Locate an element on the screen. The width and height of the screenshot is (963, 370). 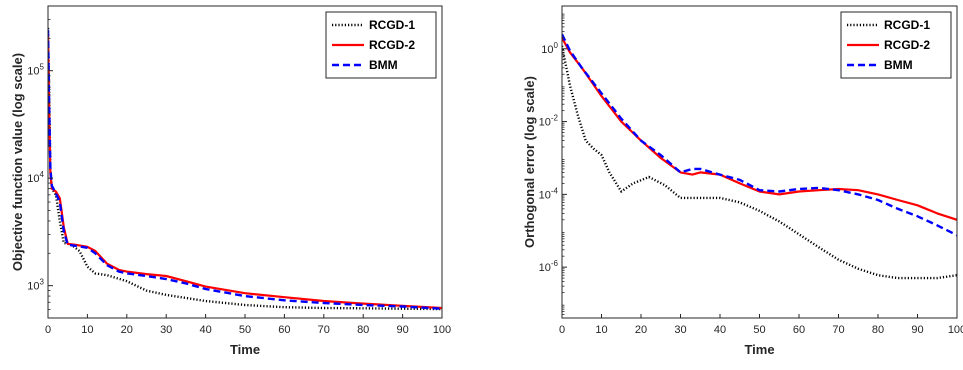
y-axis-label: Orthogonal error (log scale) is located at coordinates (529, 162).